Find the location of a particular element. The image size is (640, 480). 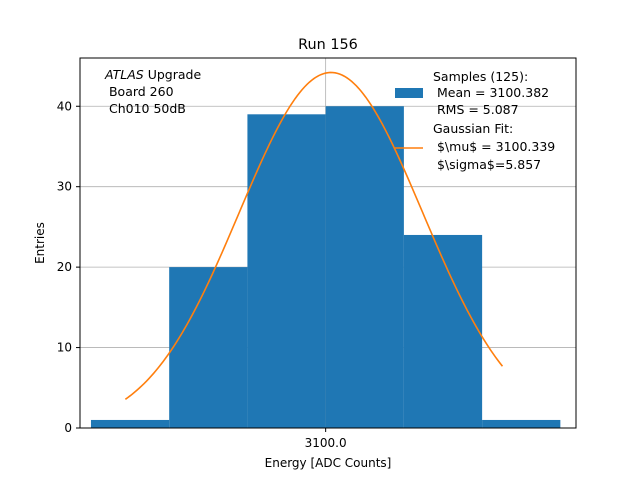

run-annotation: ATLAS Upgrade Board 260 Ch010 50dB is located at coordinates (152, 91).